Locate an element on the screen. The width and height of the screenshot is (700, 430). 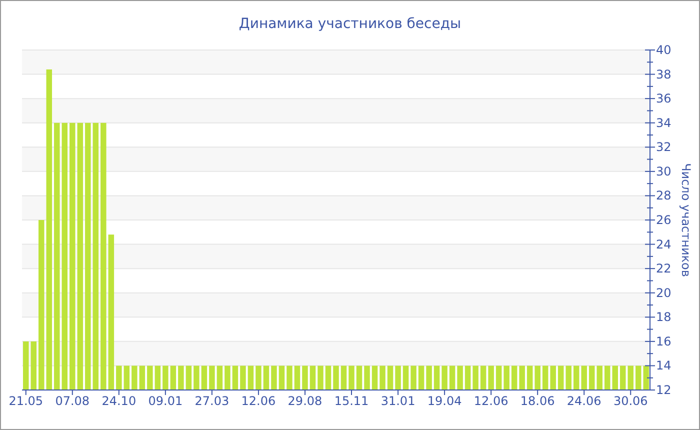
y-tick-label: 36 is located at coordinates (664, 99).